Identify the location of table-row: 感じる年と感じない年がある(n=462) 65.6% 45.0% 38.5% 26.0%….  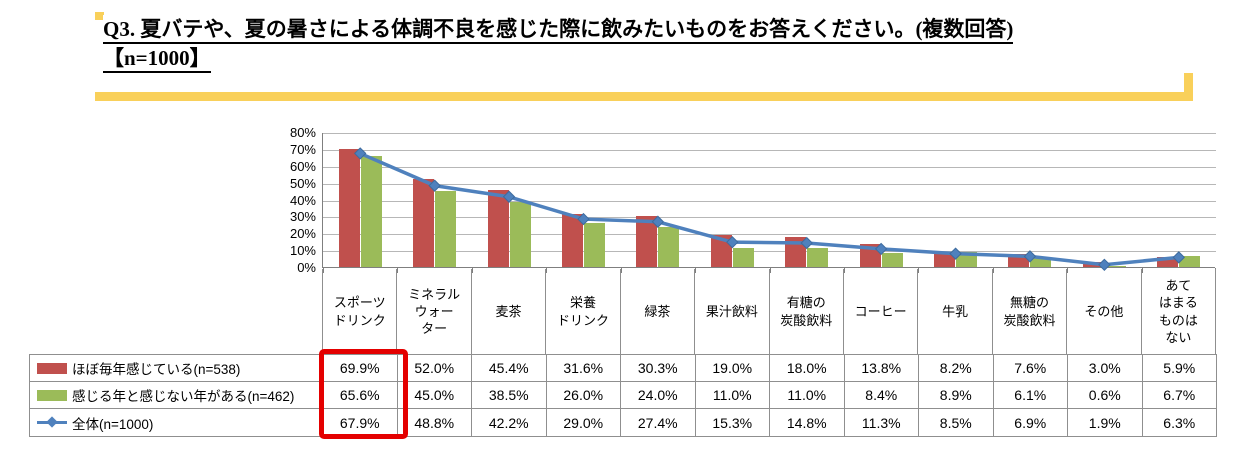
(623, 395).